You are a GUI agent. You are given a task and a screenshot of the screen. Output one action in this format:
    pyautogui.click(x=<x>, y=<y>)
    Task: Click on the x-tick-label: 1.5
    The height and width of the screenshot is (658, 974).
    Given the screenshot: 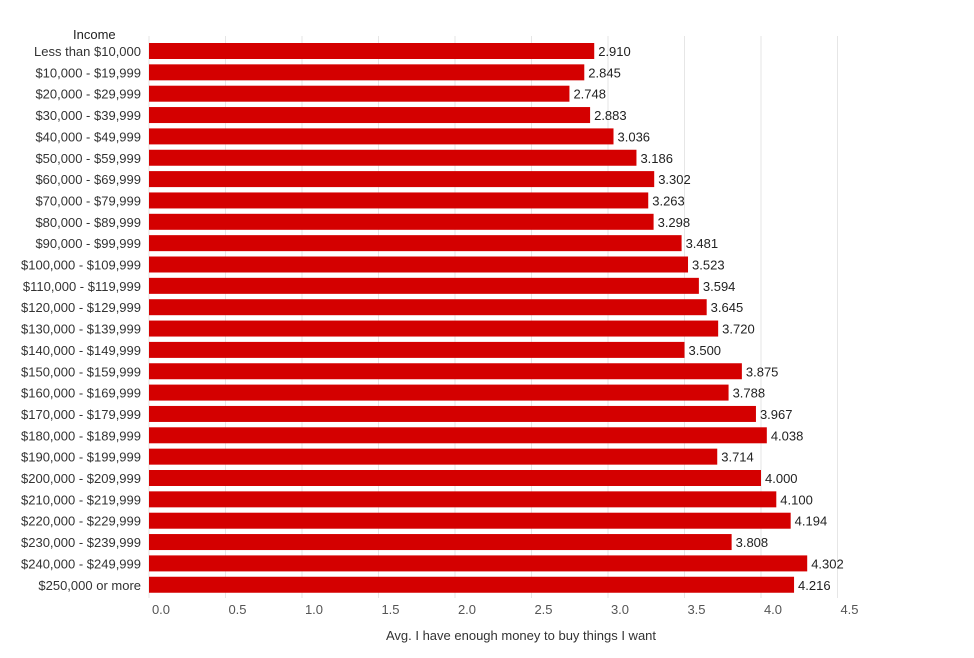 What is the action you would take?
    pyautogui.click(x=390, y=609)
    